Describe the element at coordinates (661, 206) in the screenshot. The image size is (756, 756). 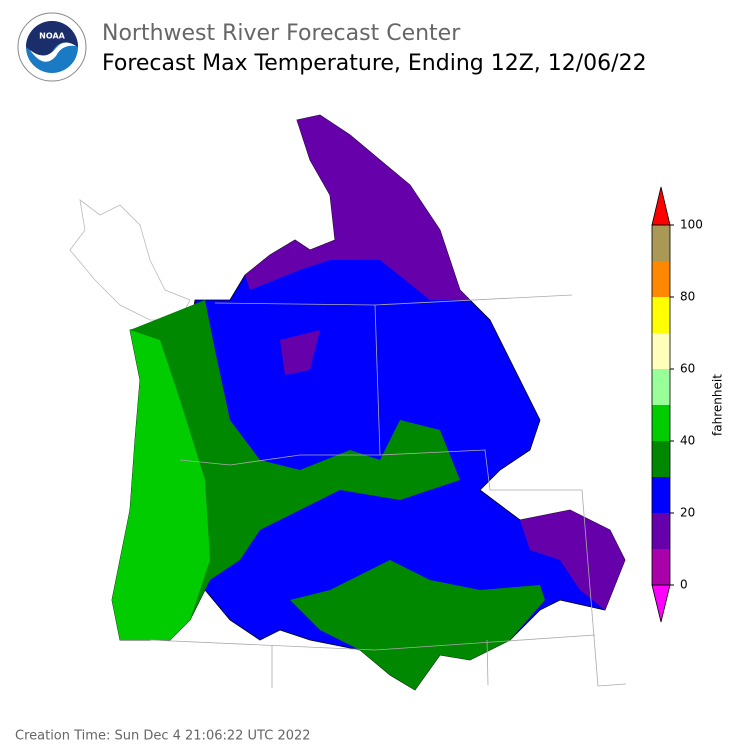
I see `colorbar-over-arrow` at that location.